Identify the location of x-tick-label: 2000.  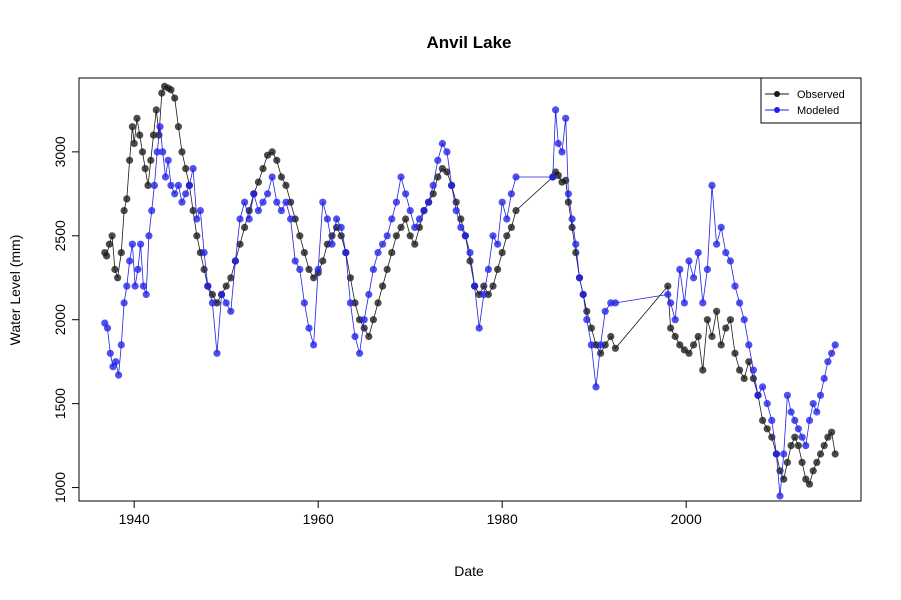
(686, 519).